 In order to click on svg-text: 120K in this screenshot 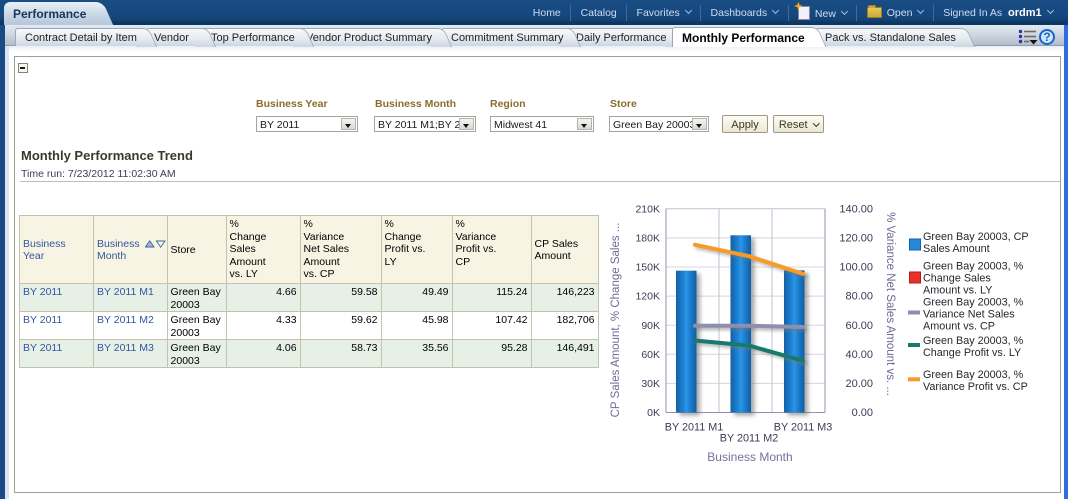, I will do `click(647, 297)`.